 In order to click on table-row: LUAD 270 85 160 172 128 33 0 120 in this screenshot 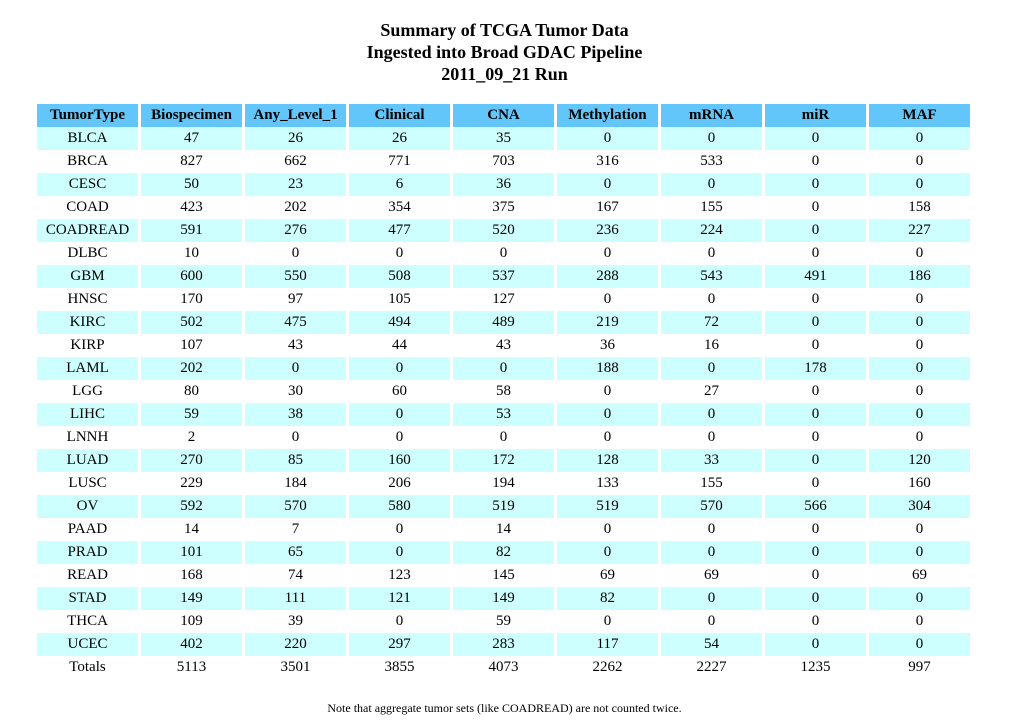, I will do `click(503, 460)`.